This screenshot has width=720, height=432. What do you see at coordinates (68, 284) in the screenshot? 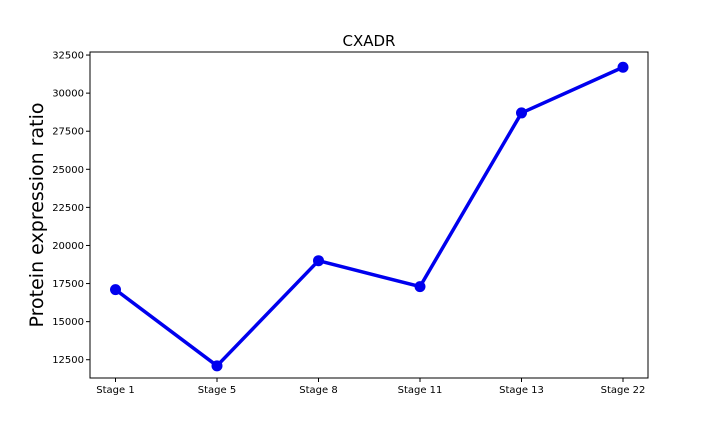
I see `y-tick-label: 17500` at bounding box center [68, 284].